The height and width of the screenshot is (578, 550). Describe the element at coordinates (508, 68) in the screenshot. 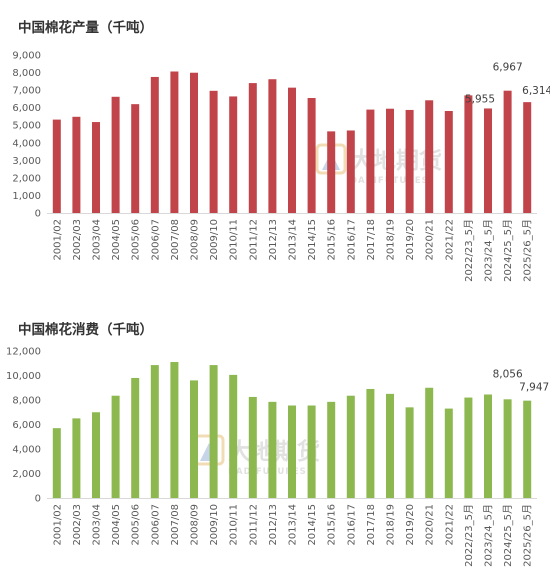

I see `data-label: 6,967` at that location.